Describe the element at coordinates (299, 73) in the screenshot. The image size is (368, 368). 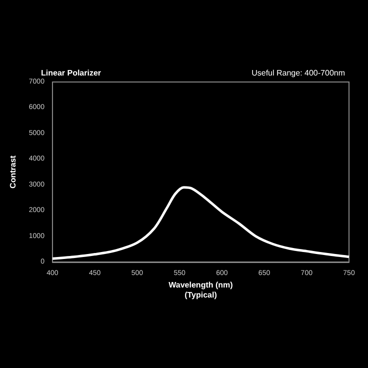
I see `chart-subtitle: Useful Range: 400-700nm` at that location.